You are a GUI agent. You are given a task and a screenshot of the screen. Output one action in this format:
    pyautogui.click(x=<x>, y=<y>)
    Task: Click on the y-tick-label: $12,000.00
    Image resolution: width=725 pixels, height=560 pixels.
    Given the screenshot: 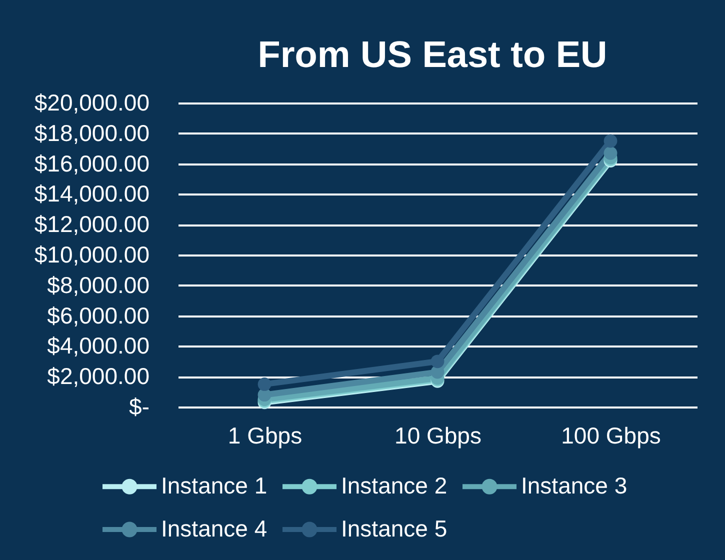 What is the action you would take?
    pyautogui.click(x=92, y=224)
    